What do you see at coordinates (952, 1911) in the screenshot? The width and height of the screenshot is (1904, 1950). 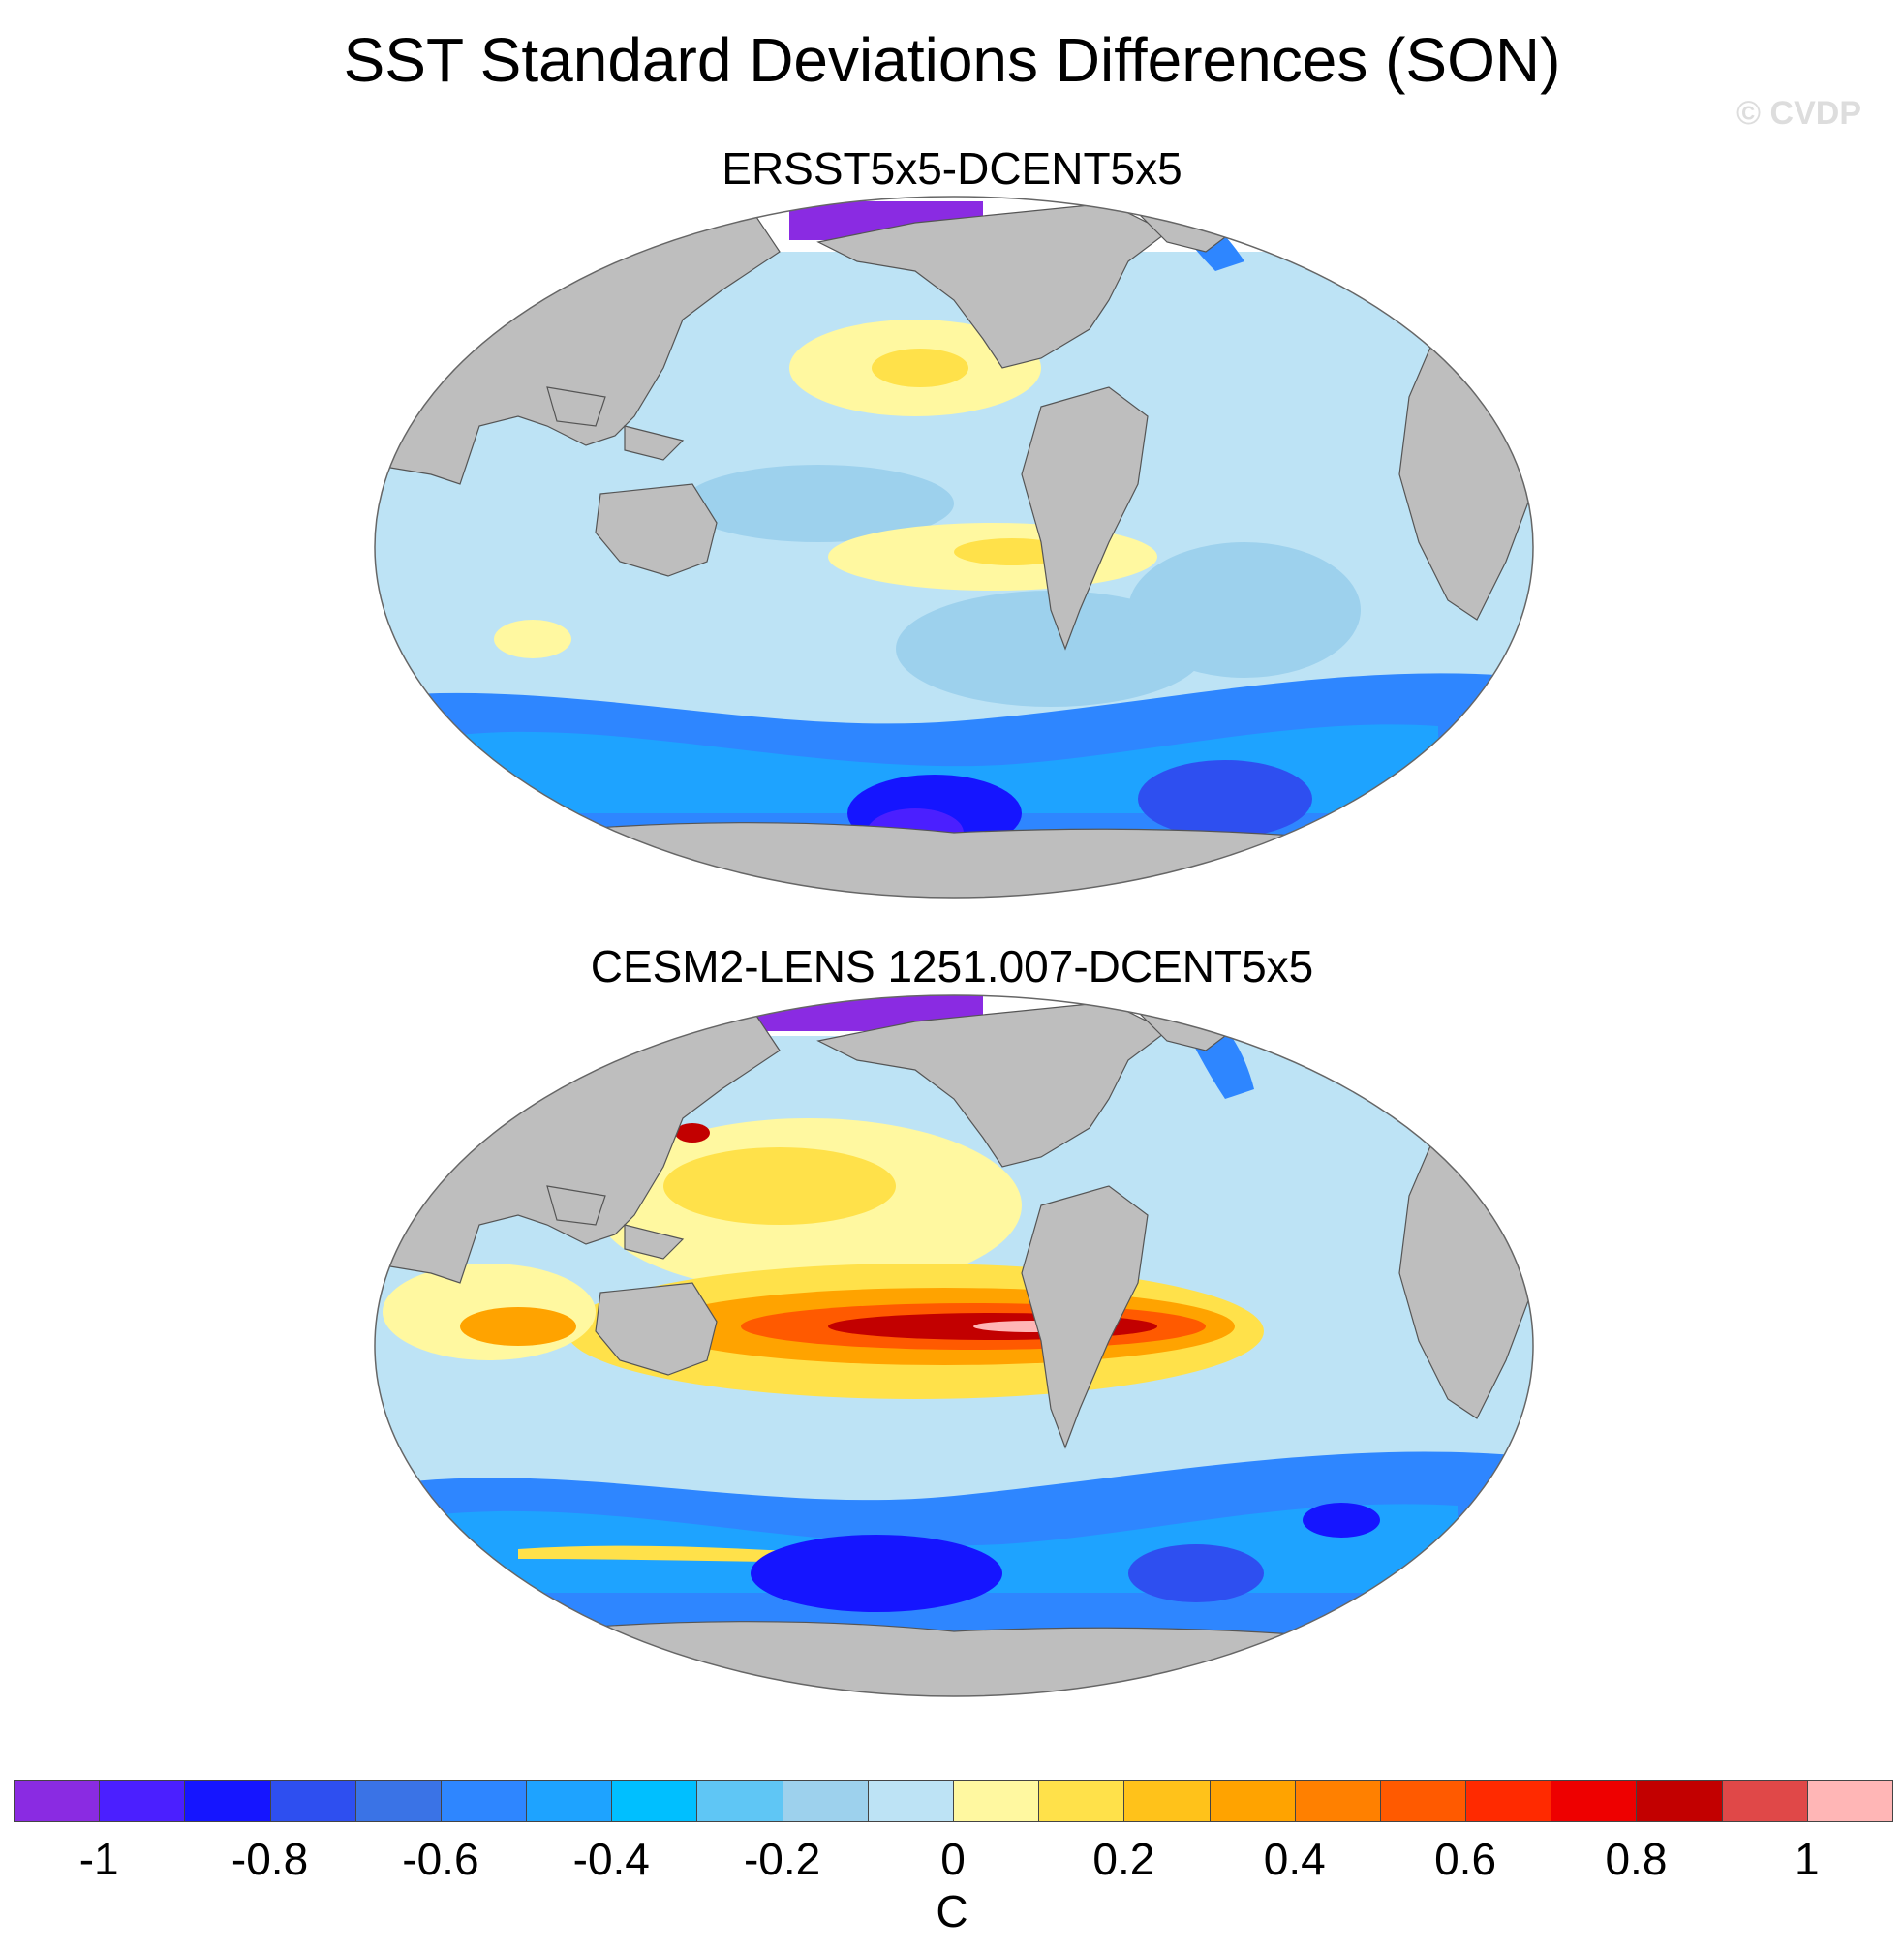 I see `colorbar-units: C` at bounding box center [952, 1911].